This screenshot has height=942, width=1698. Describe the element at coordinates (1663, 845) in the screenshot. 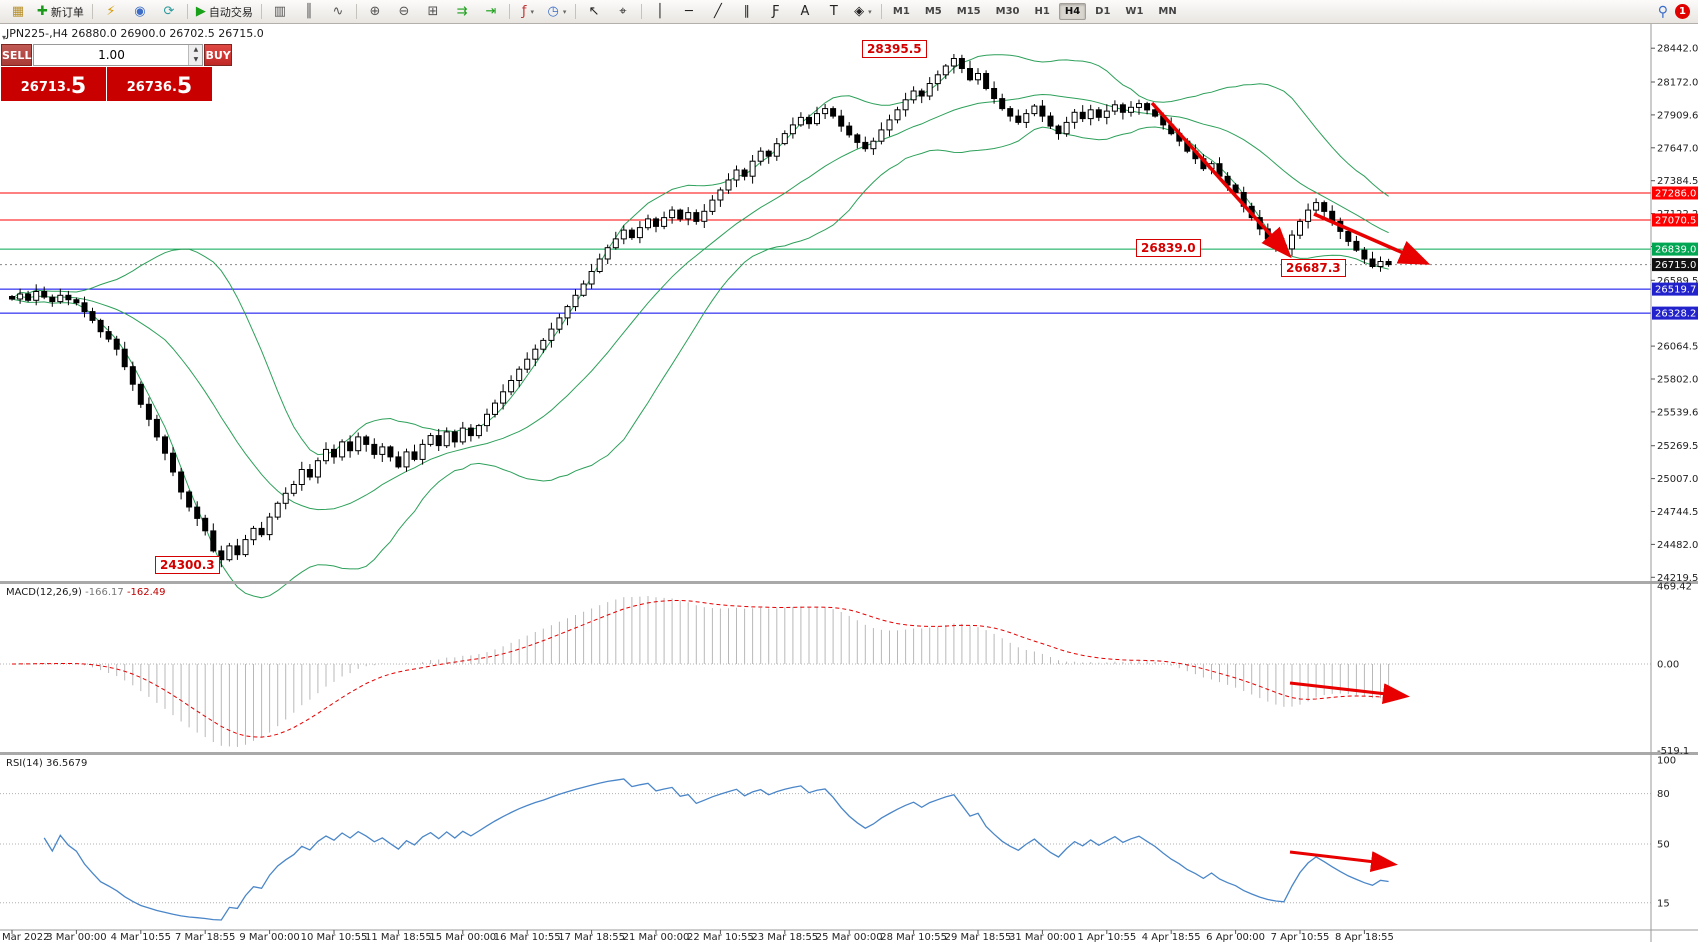

I see `rsi-axis-label: 50` at that location.